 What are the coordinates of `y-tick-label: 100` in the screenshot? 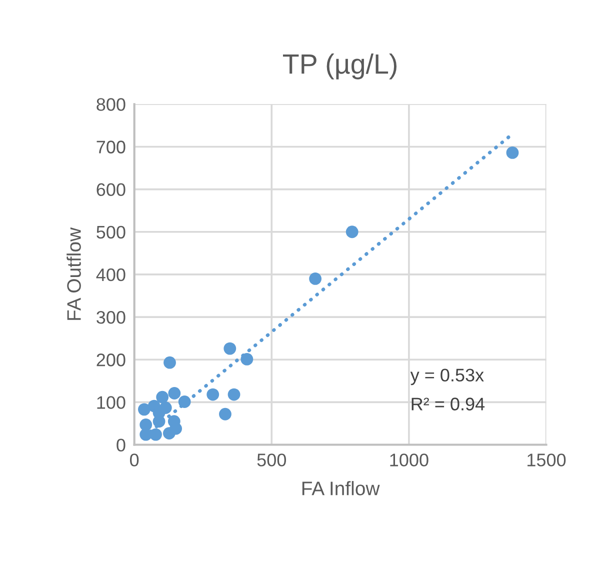 It's located at (111, 402).